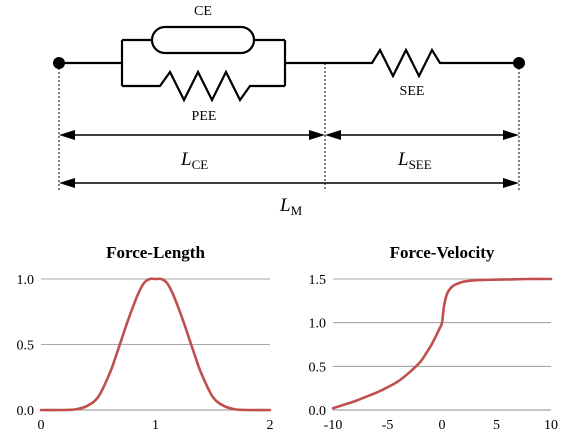 The height and width of the screenshot is (445, 563). What do you see at coordinates (26, 346) in the screenshot?
I see `force-length-y-tick-label: 0.5` at bounding box center [26, 346].